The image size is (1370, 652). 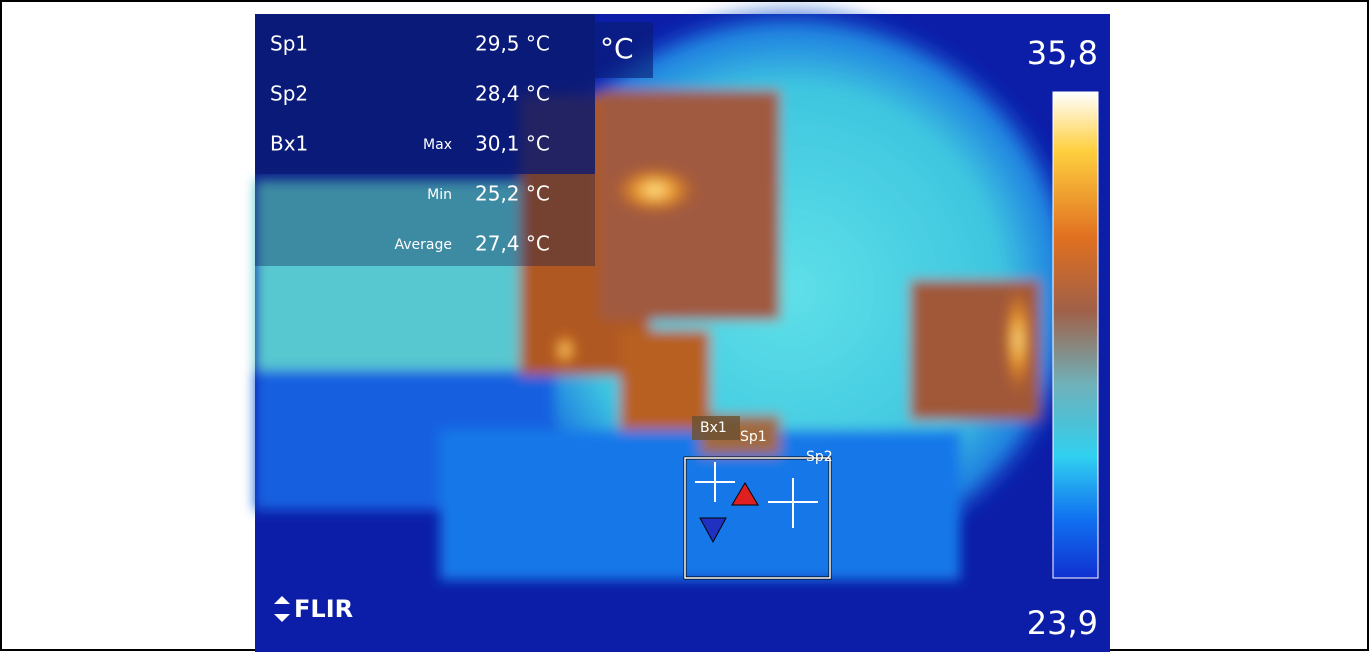 What do you see at coordinates (512, 94) in the screenshot?
I see `value: 28,4 °C` at bounding box center [512, 94].